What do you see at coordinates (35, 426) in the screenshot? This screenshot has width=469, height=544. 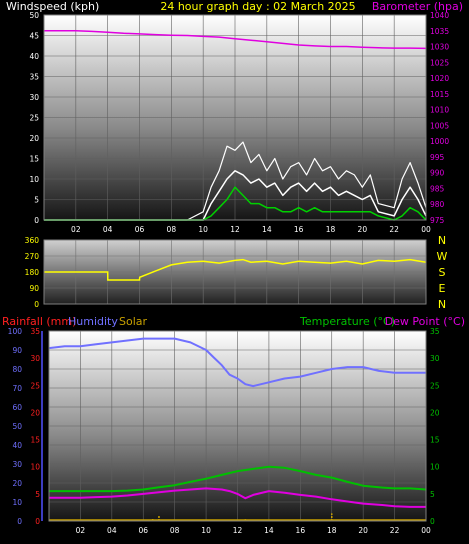 I see `rainfall-ticks: 0 5 10 15 20 25 30 35` at bounding box center [35, 426].